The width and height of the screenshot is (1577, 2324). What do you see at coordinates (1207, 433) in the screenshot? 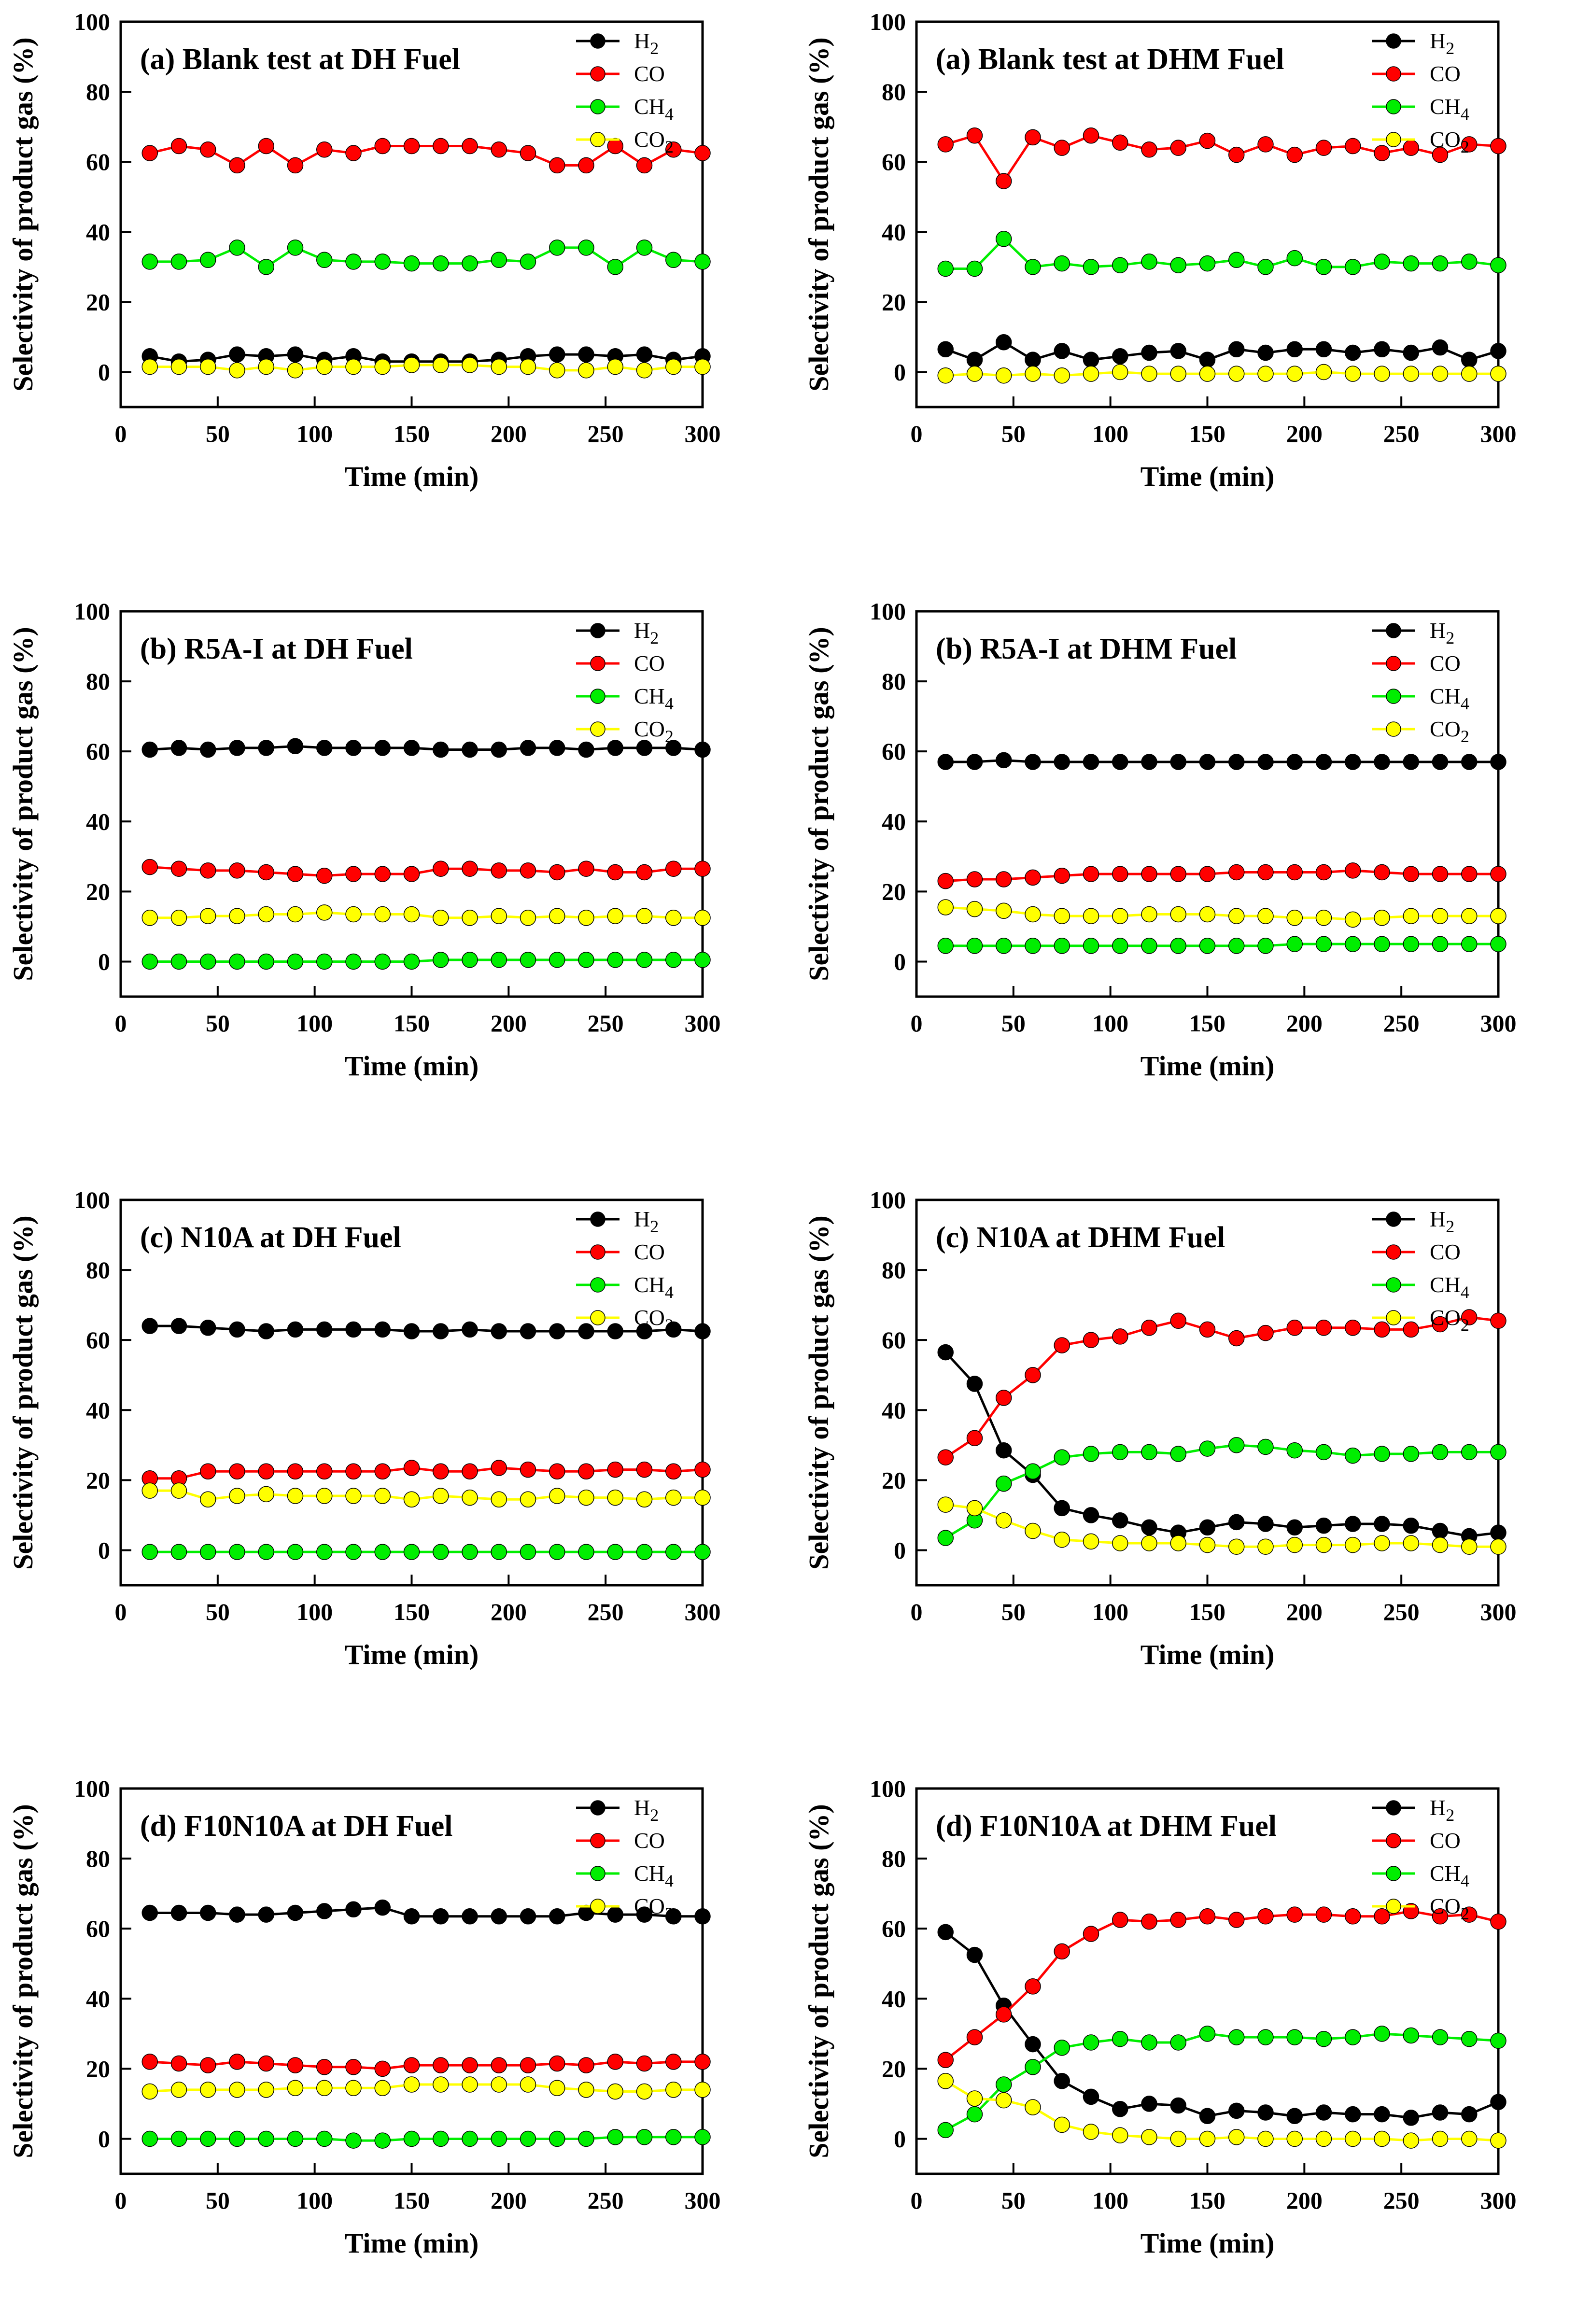
I see `x-tick-label: 150` at bounding box center [1207, 433].